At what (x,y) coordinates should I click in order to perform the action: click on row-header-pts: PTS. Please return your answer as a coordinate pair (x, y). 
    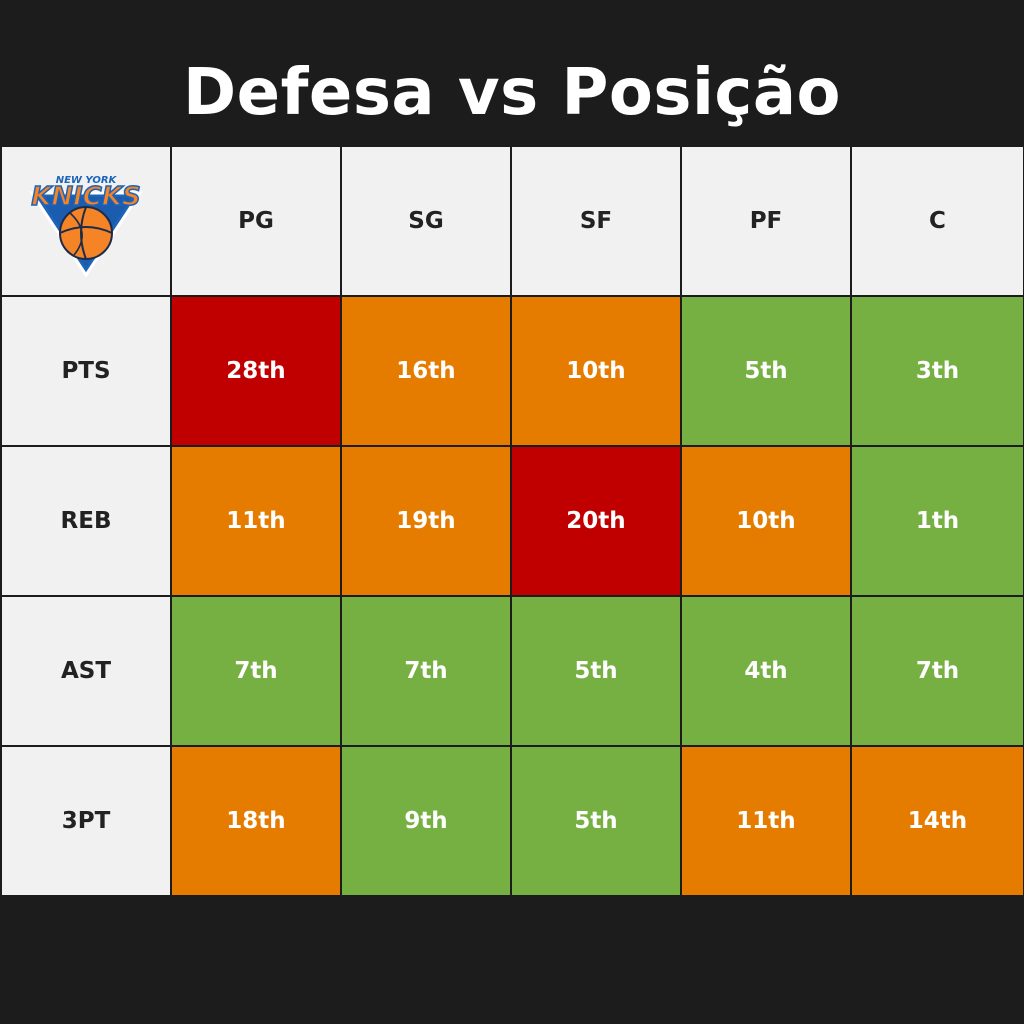
    Looking at the image, I should click on (86, 371).